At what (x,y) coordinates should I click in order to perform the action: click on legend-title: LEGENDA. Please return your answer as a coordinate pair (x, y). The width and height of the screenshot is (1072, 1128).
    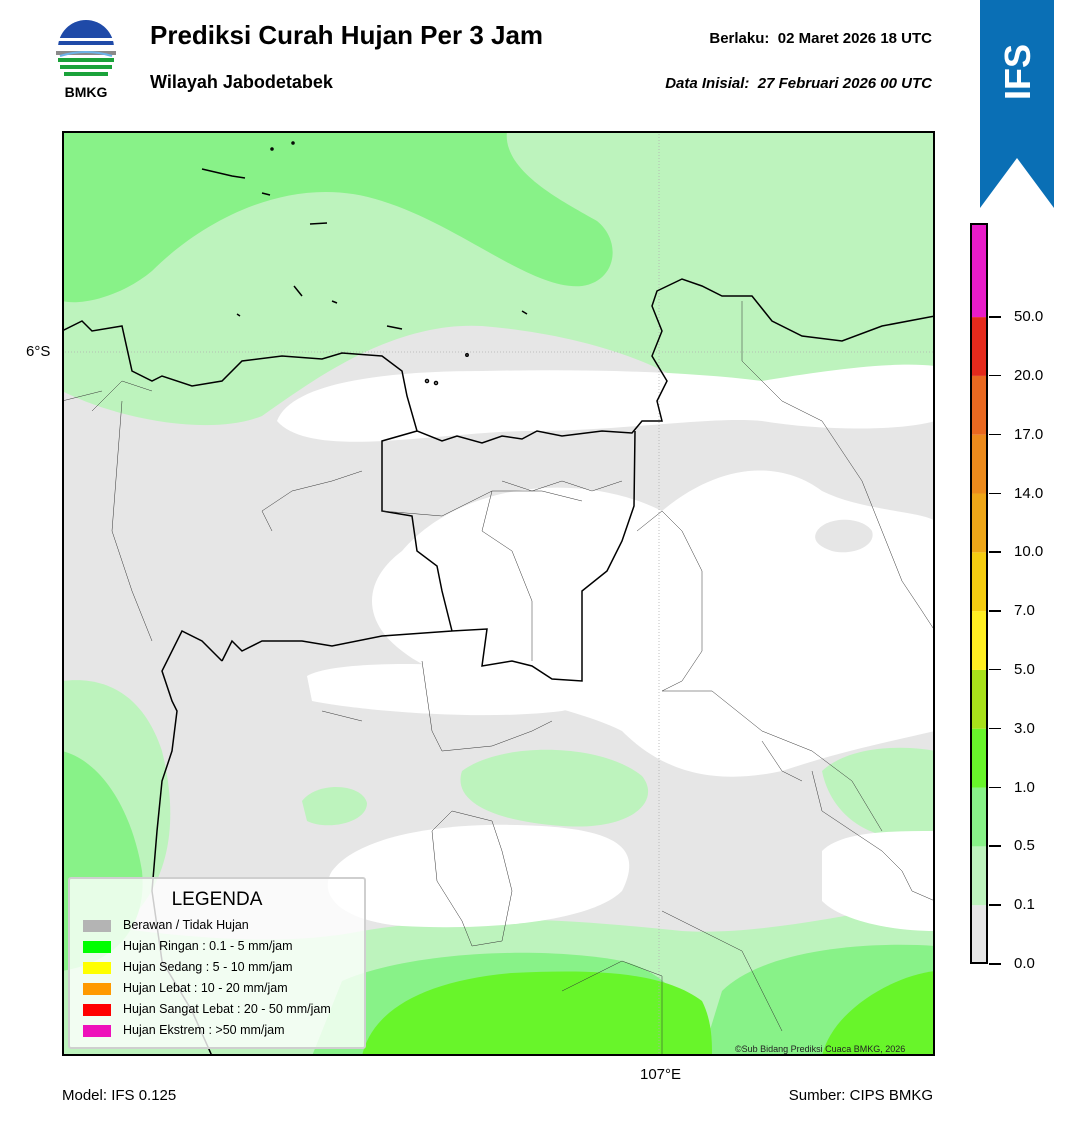
    Looking at the image, I should click on (217, 899).